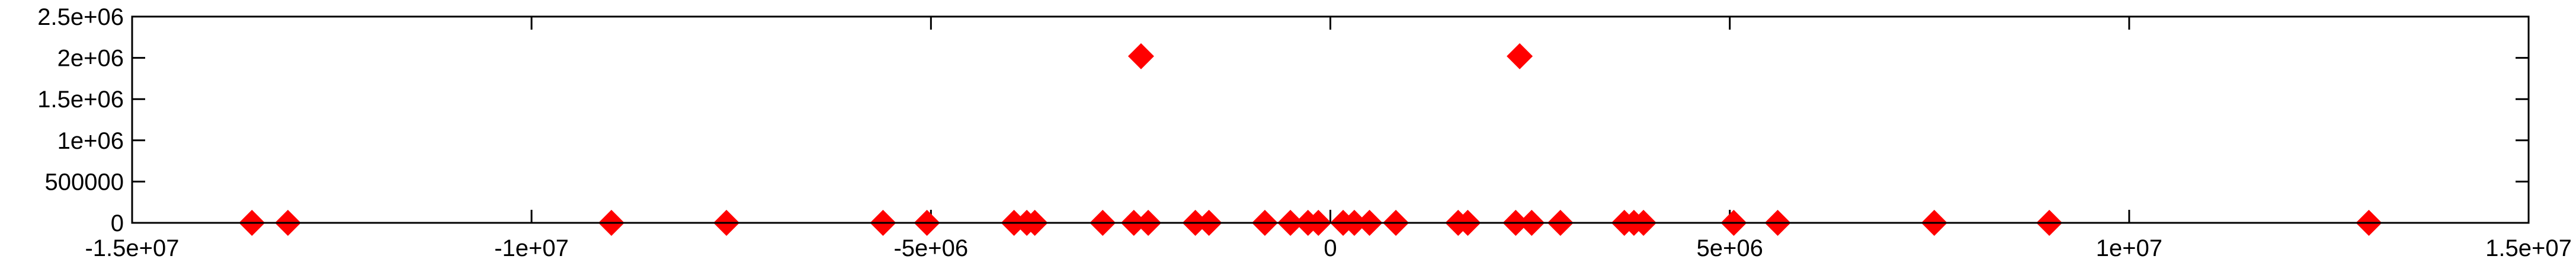 The image size is (2576, 275). What do you see at coordinates (531, 248) in the screenshot?
I see `x-tick-label: -1e+07` at bounding box center [531, 248].